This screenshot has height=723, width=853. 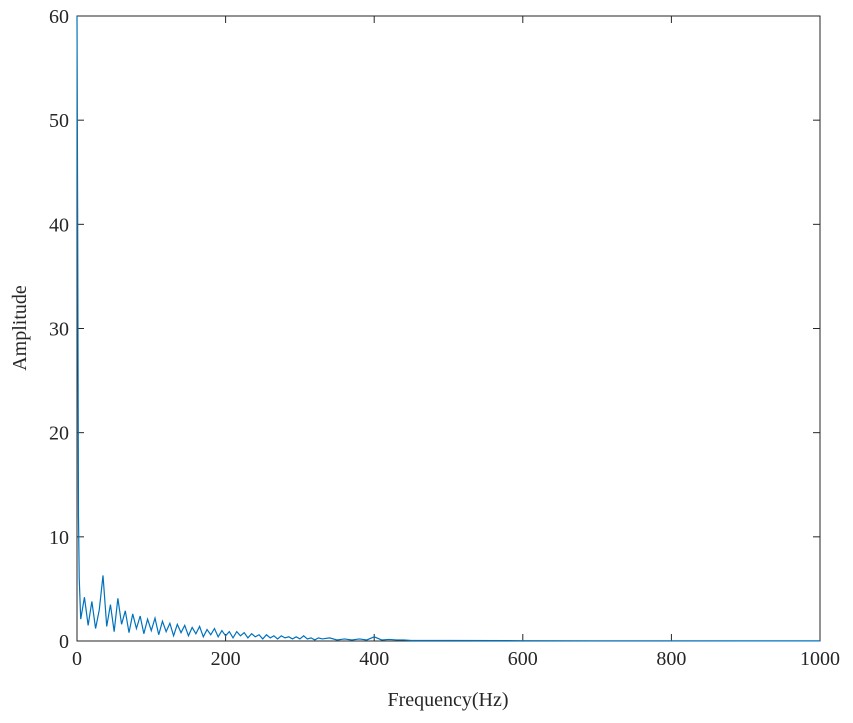 What do you see at coordinates (59, 121) in the screenshot?
I see `y-tick-label: 50` at bounding box center [59, 121].